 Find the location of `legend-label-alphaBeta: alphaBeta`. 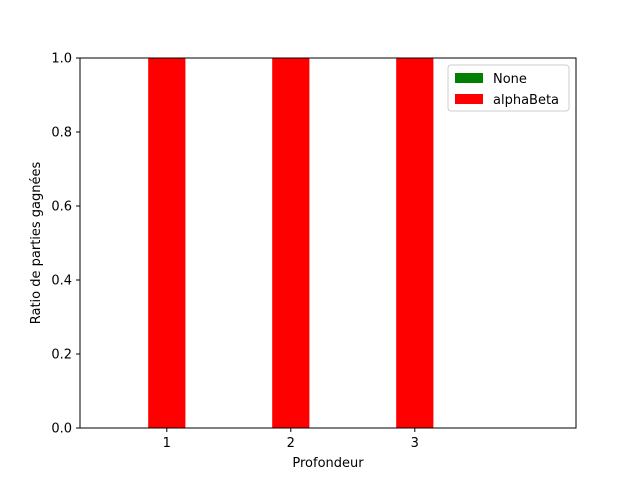

legend-label-alphaBeta: alphaBeta is located at coordinates (526, 100).